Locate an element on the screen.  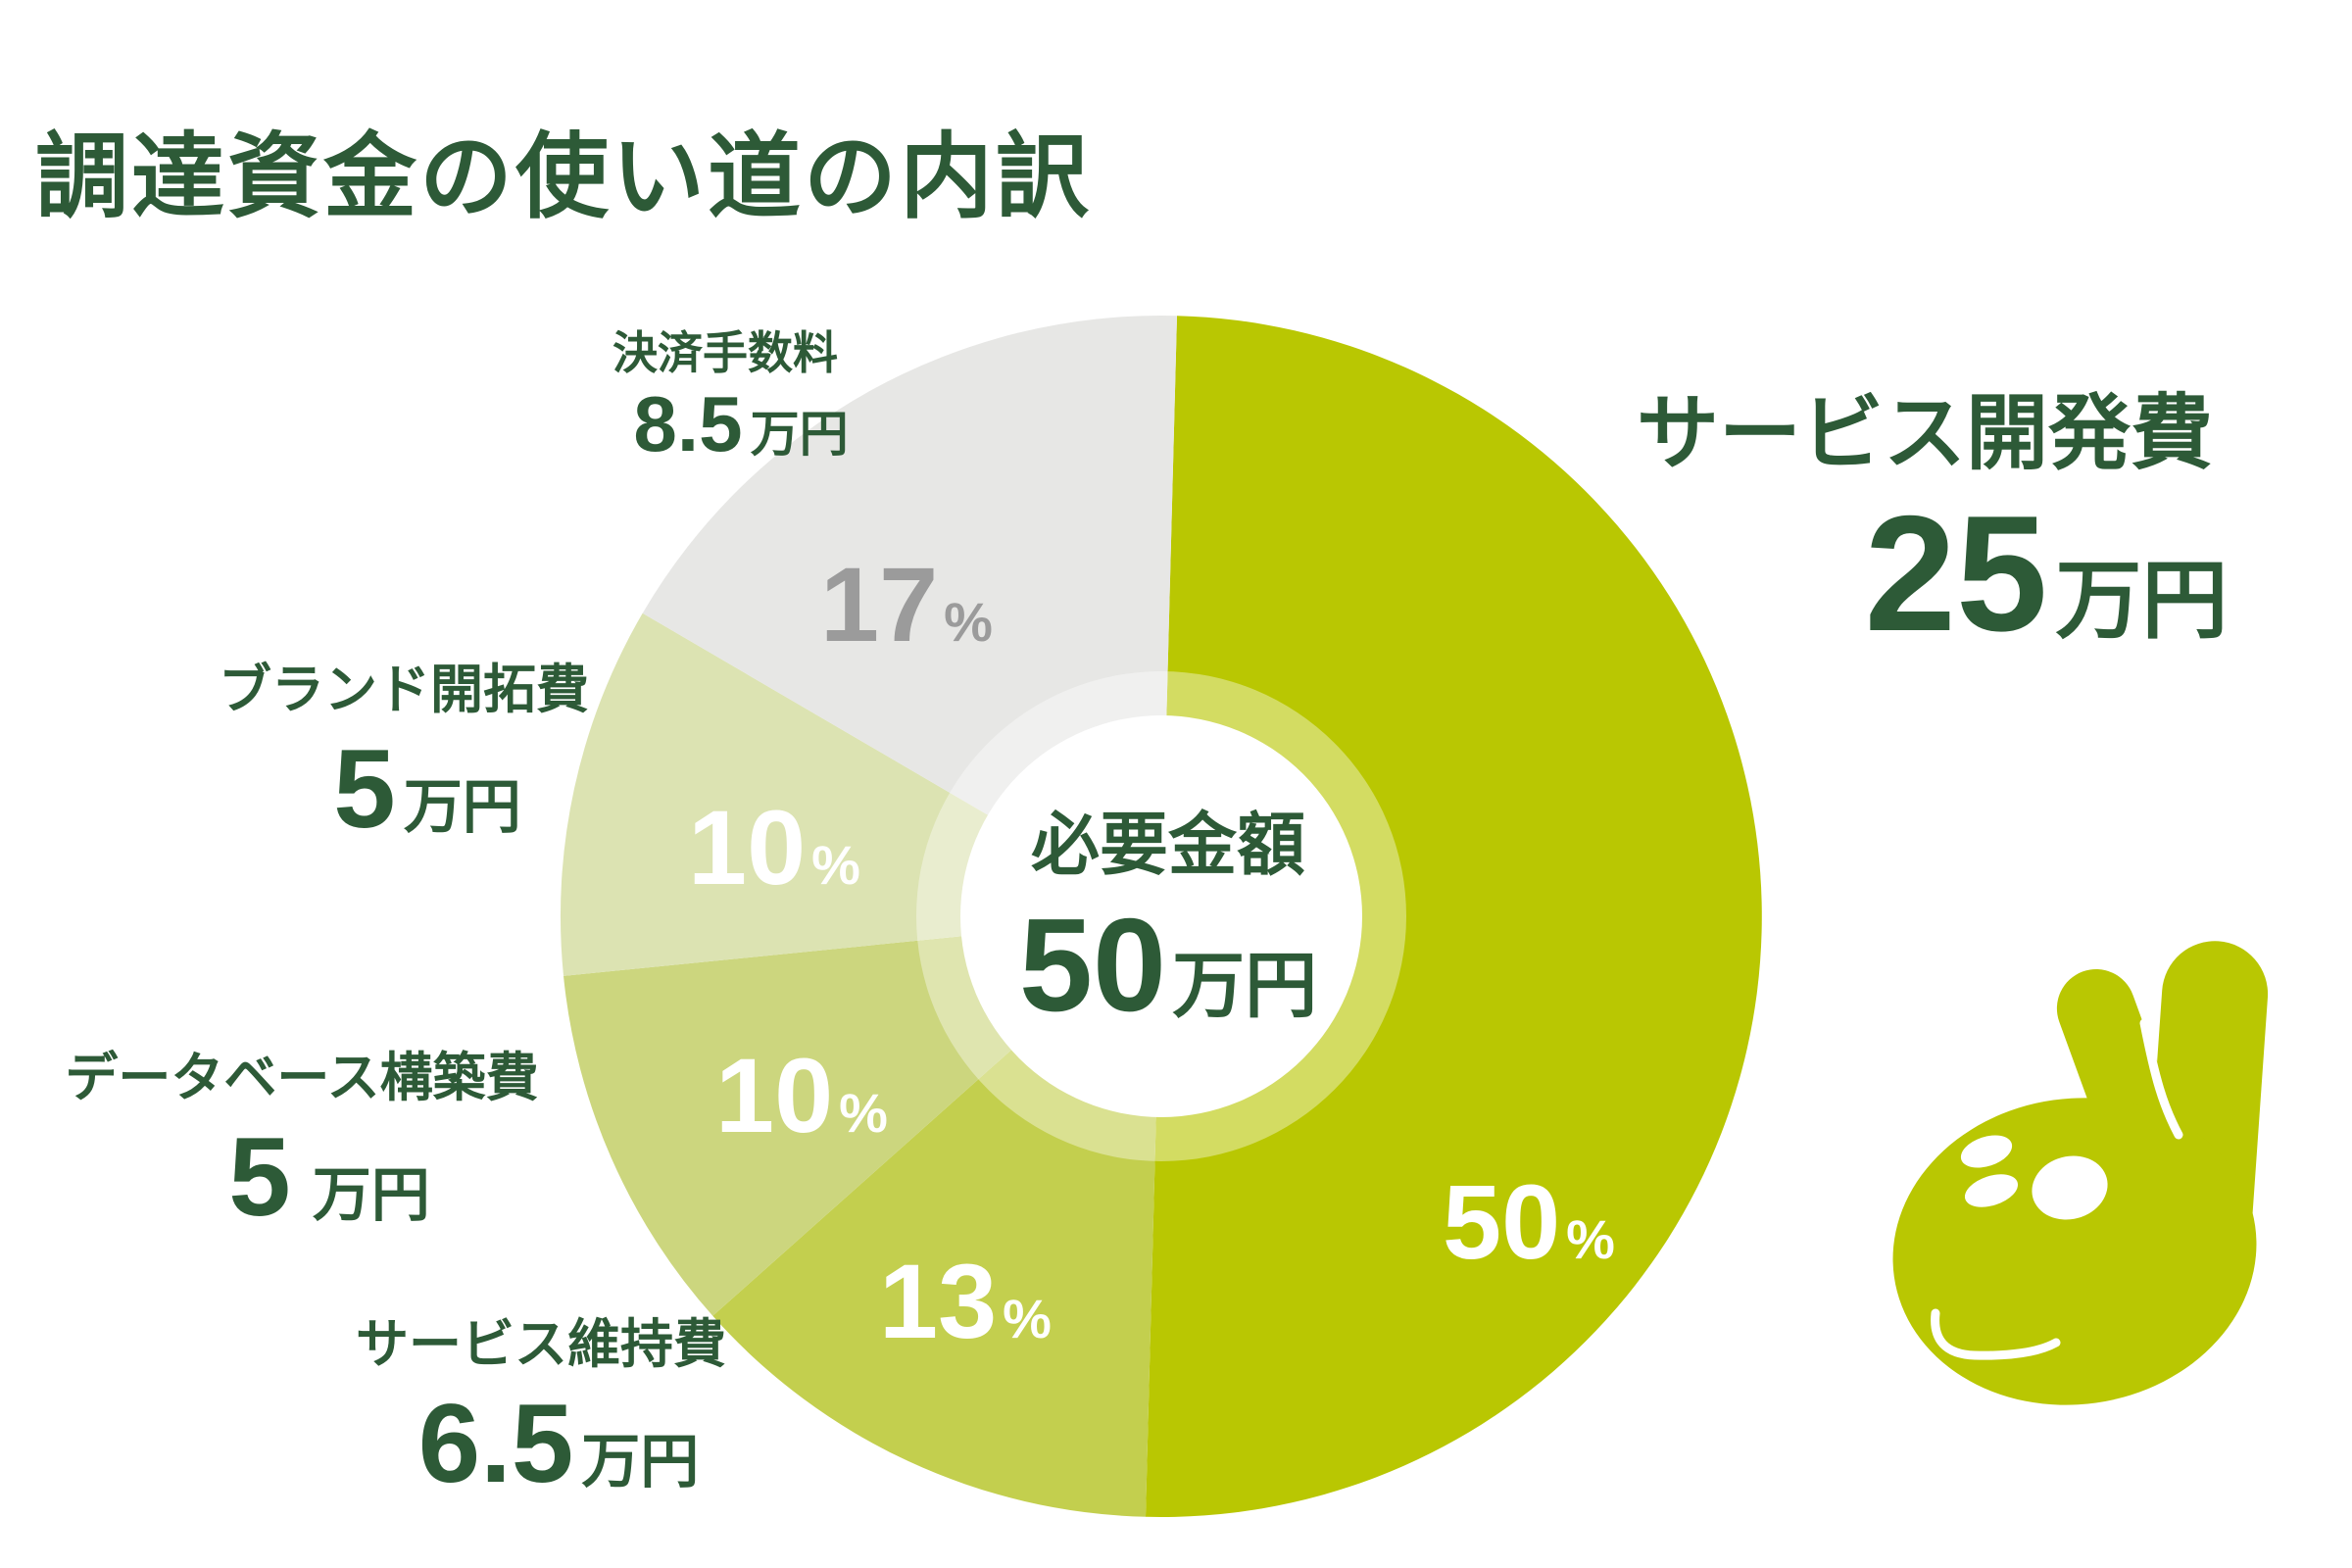
rabbit-mouth is located at coordinates (1996, 1334).